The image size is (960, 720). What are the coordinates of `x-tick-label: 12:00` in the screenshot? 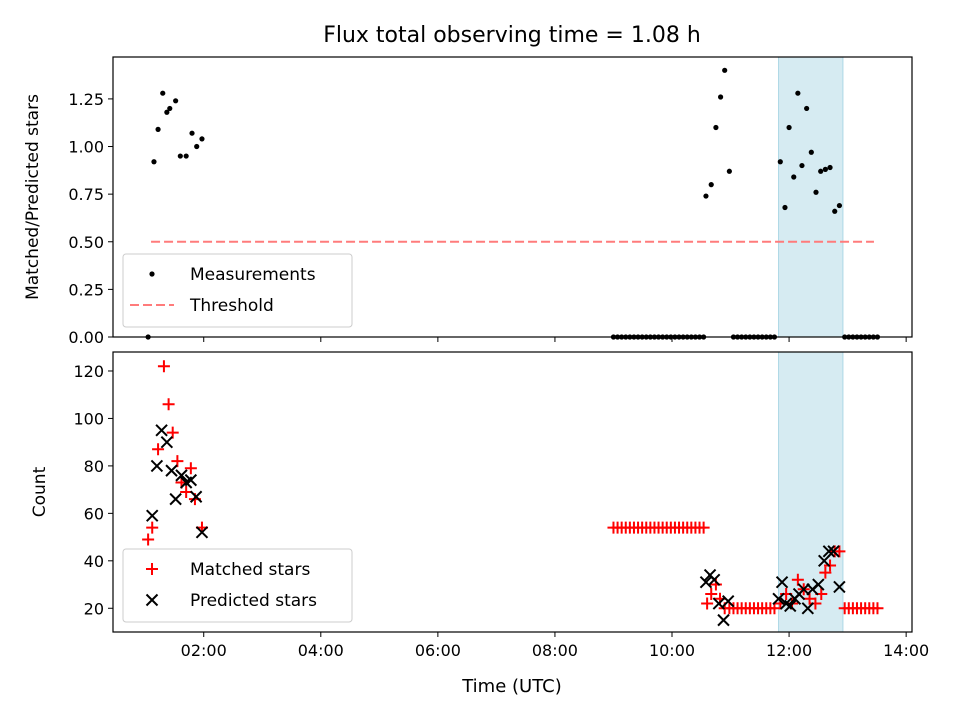 It's located at (789, 650).